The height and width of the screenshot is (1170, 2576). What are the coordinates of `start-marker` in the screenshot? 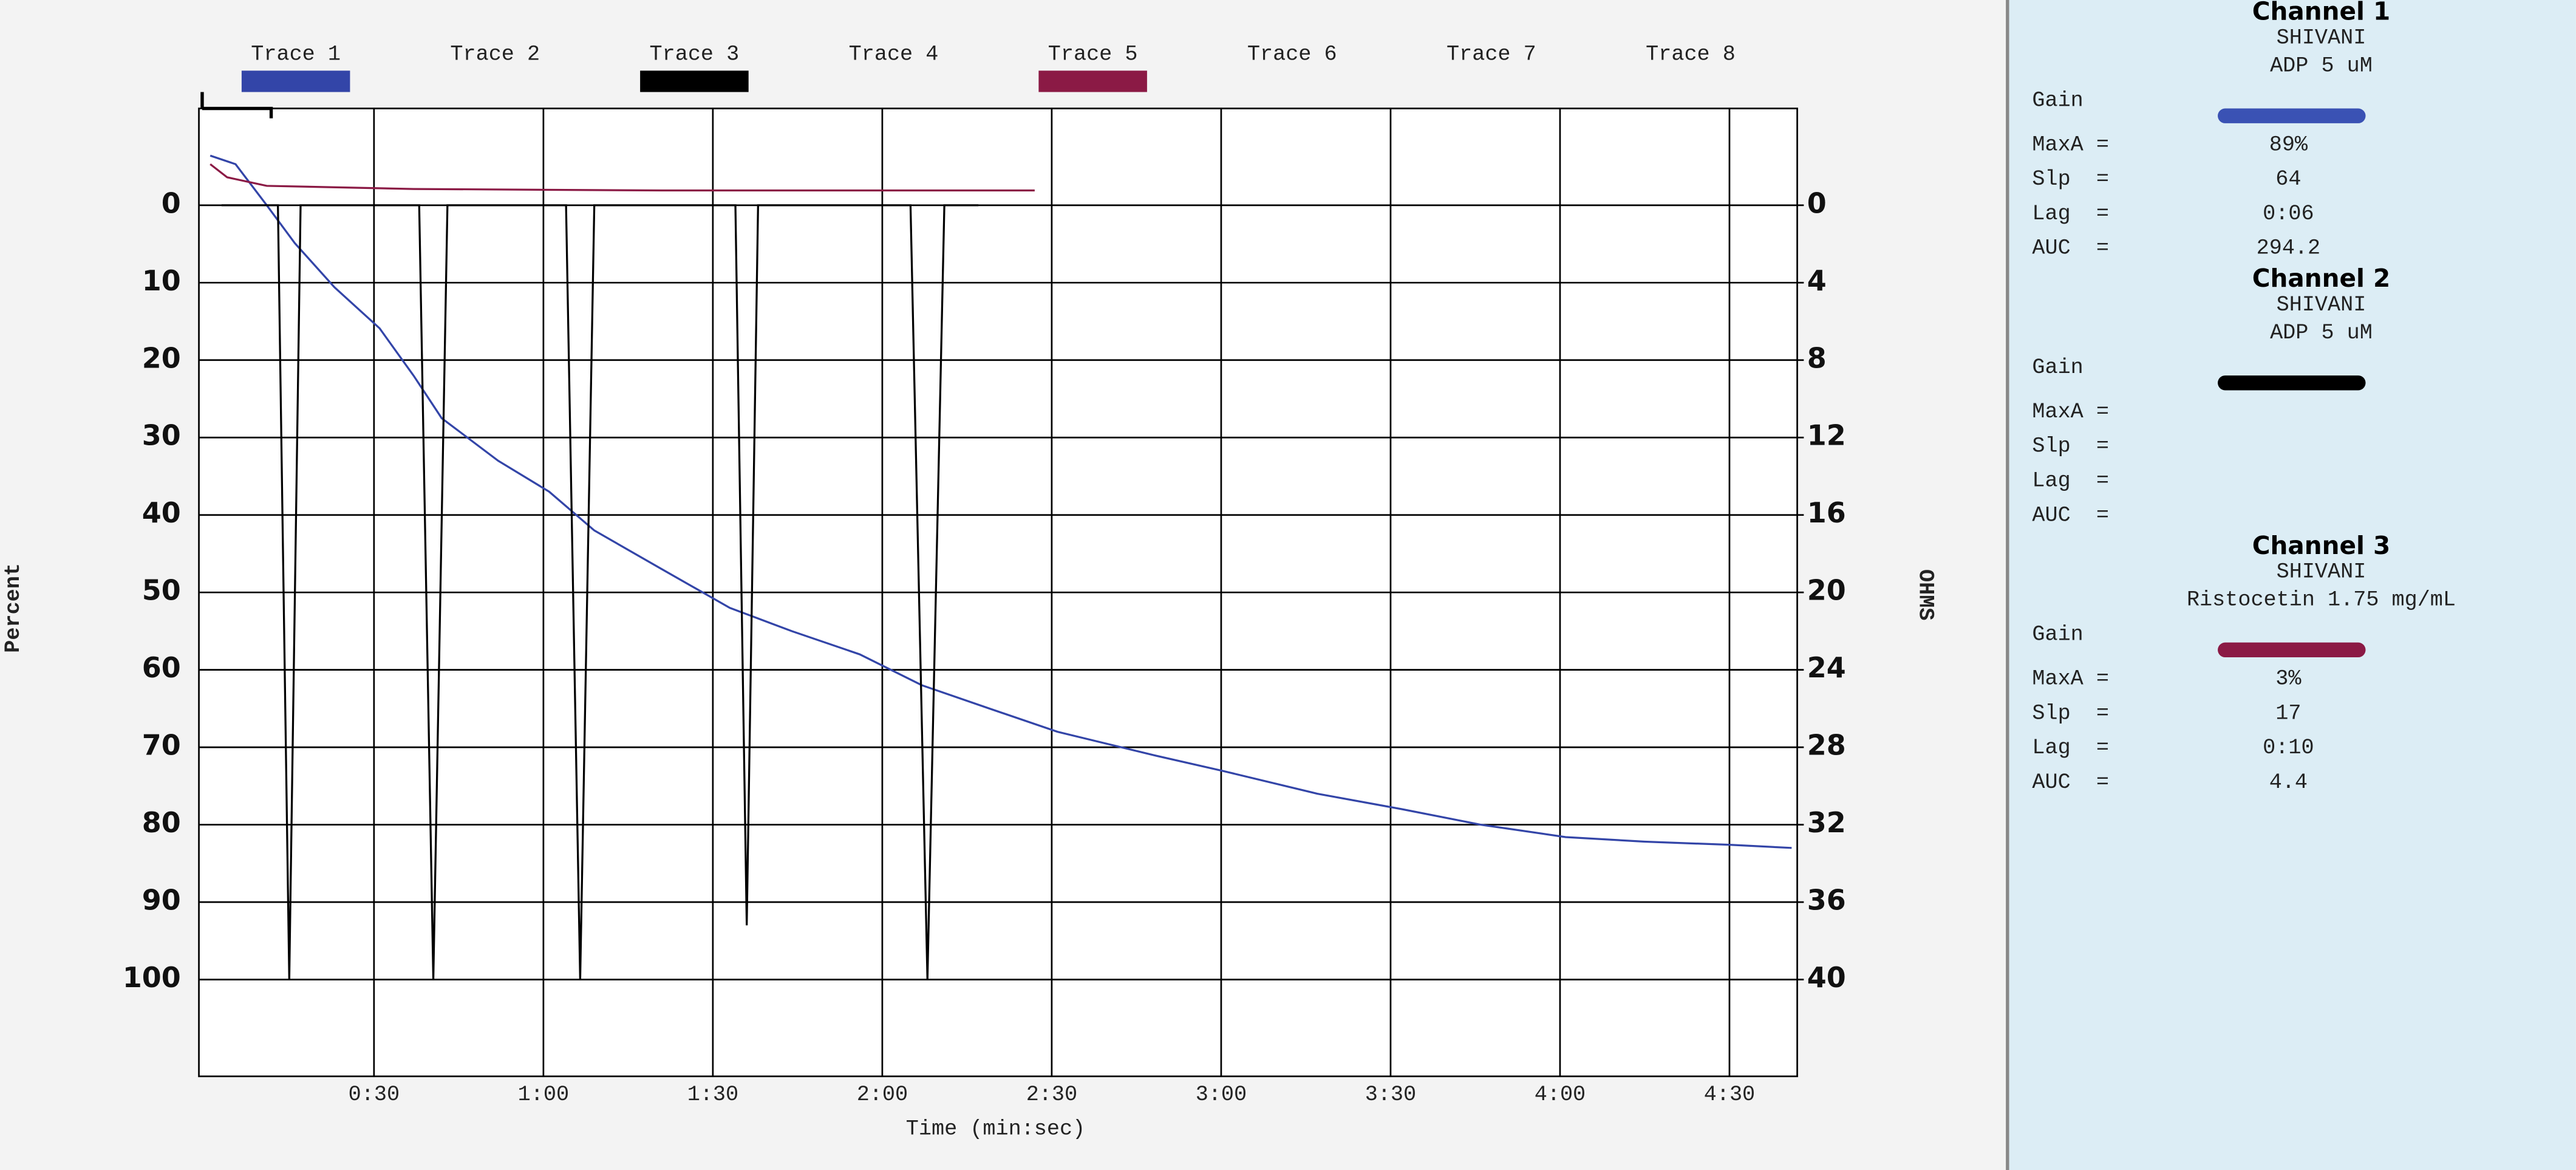 It's located at (237, 105).